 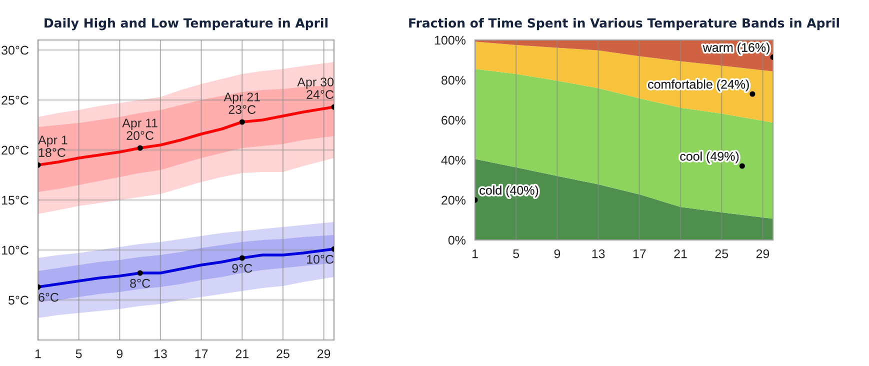 What do you see at coordinates (320, 259) in the screenshot?
I see `annotation: 10°C` at bounding box center [320, 259].